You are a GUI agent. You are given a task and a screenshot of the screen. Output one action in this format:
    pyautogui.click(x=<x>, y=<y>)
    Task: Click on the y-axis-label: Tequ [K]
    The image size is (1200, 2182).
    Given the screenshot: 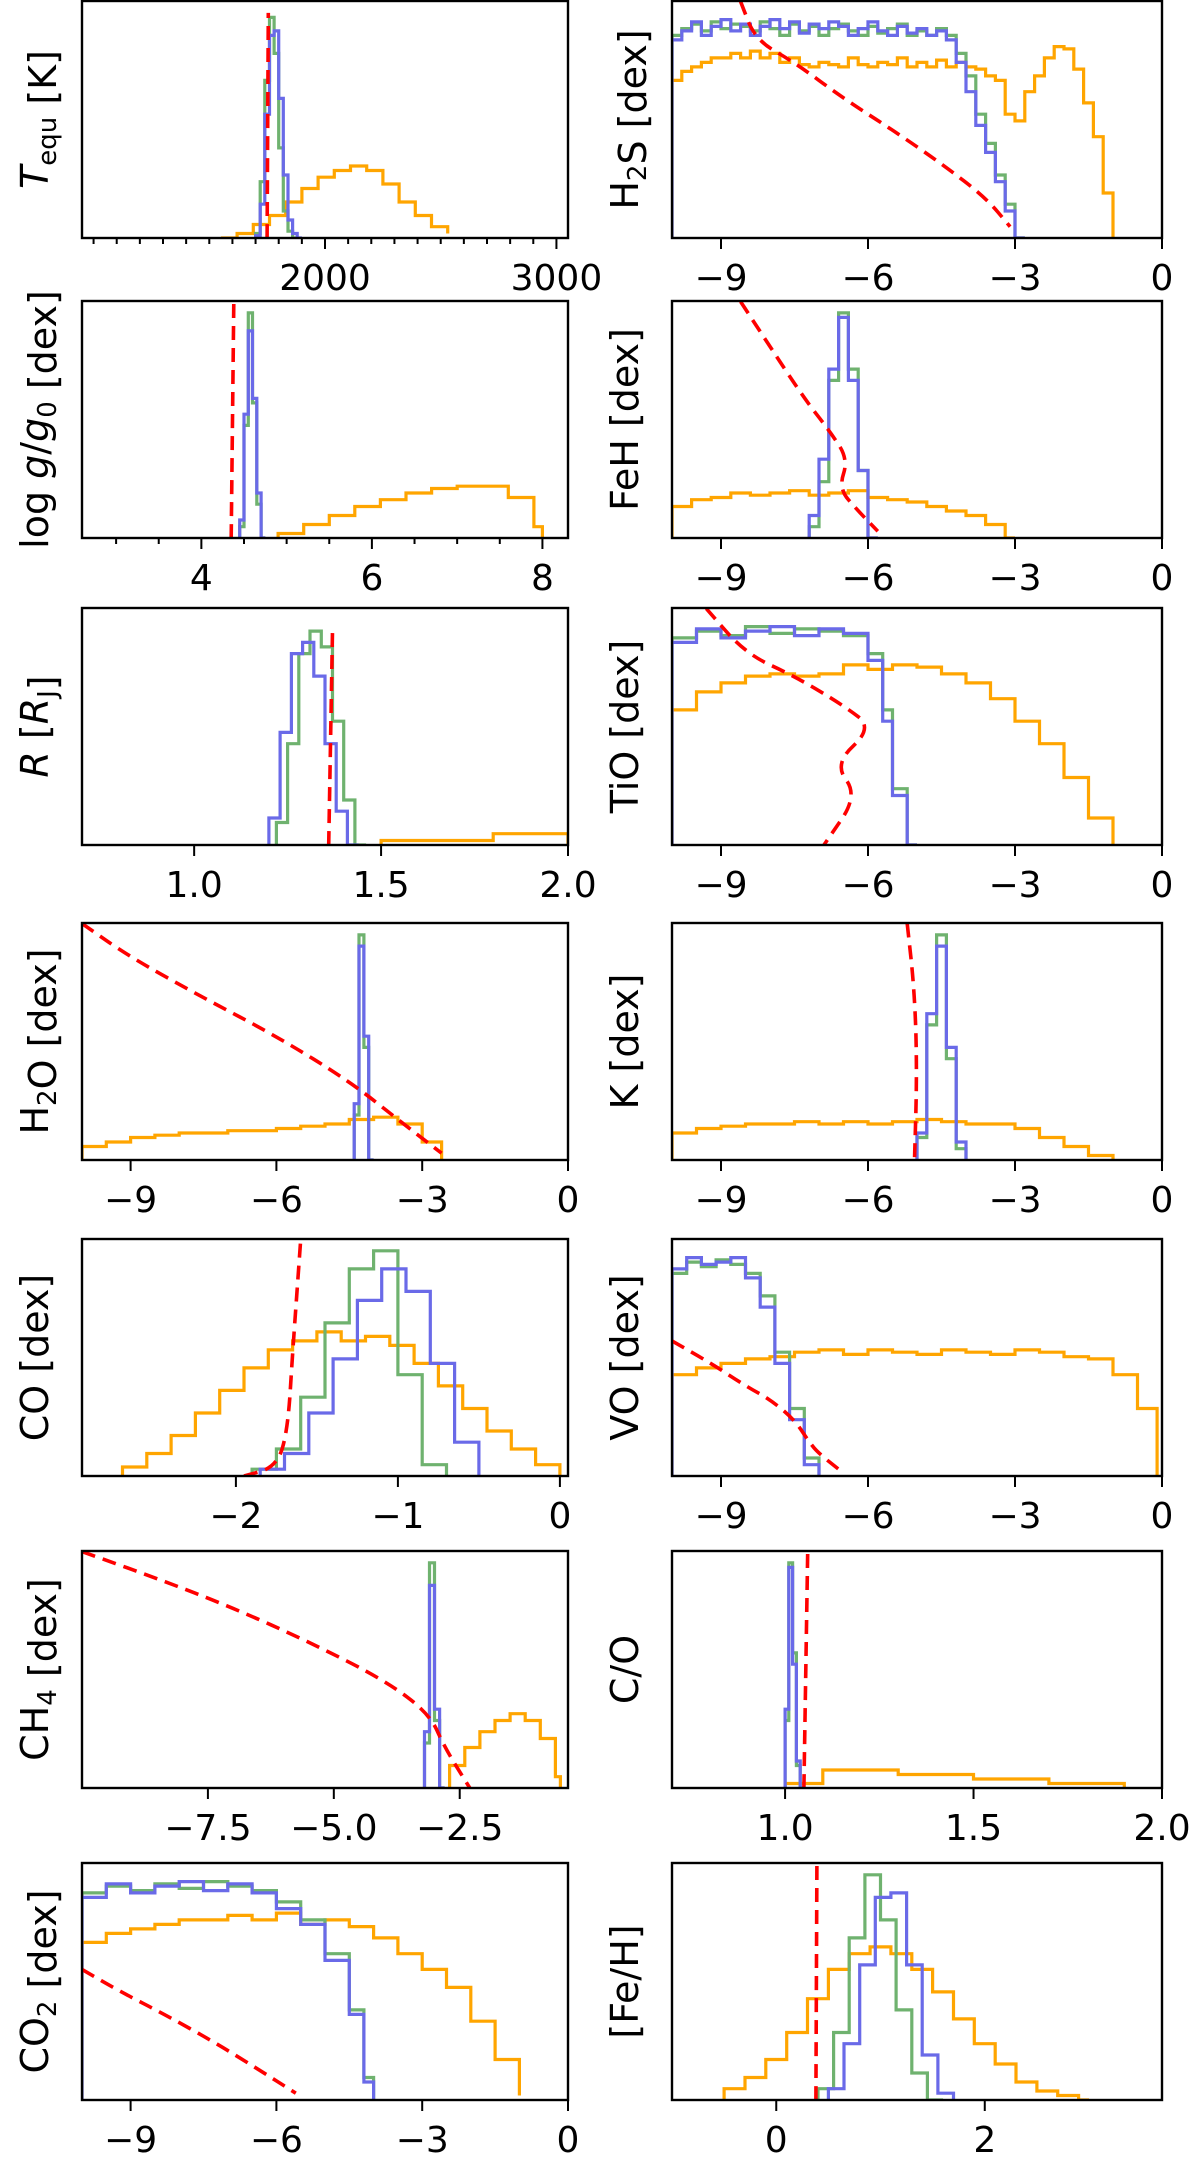 What is the action you would take?
    pyautogui.click(x=39, y=119)
    